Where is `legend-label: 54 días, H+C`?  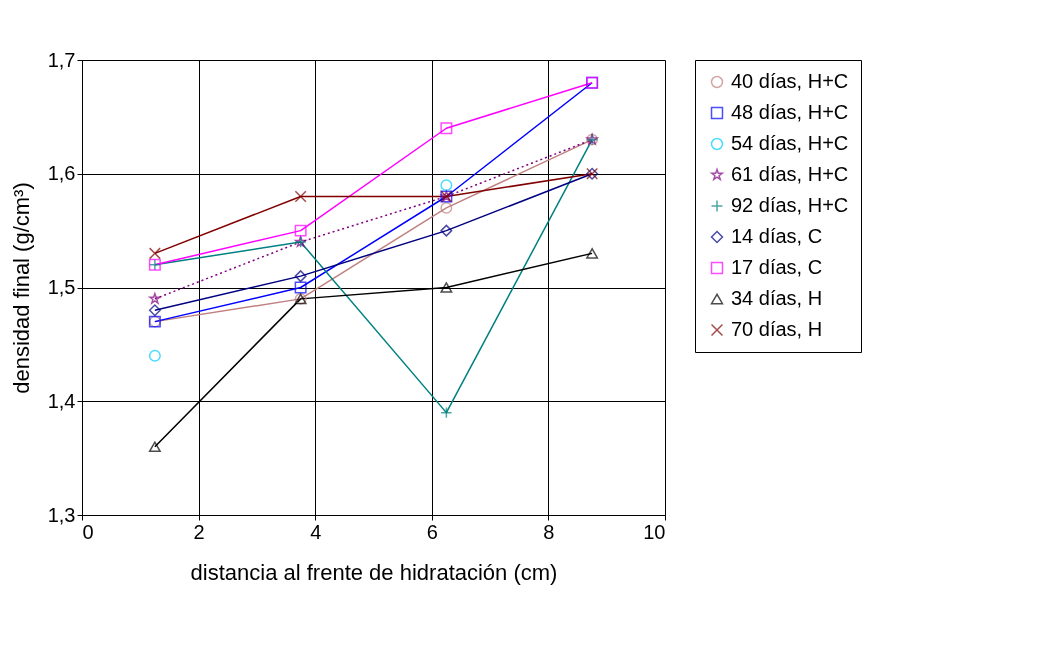
legend-label: 54 días, H+C is located at coordinates (790, 143).